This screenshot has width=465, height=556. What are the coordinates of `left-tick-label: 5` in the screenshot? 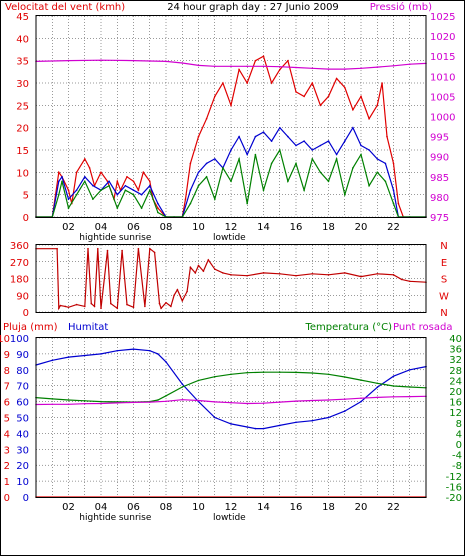 It's located at (7, 419).